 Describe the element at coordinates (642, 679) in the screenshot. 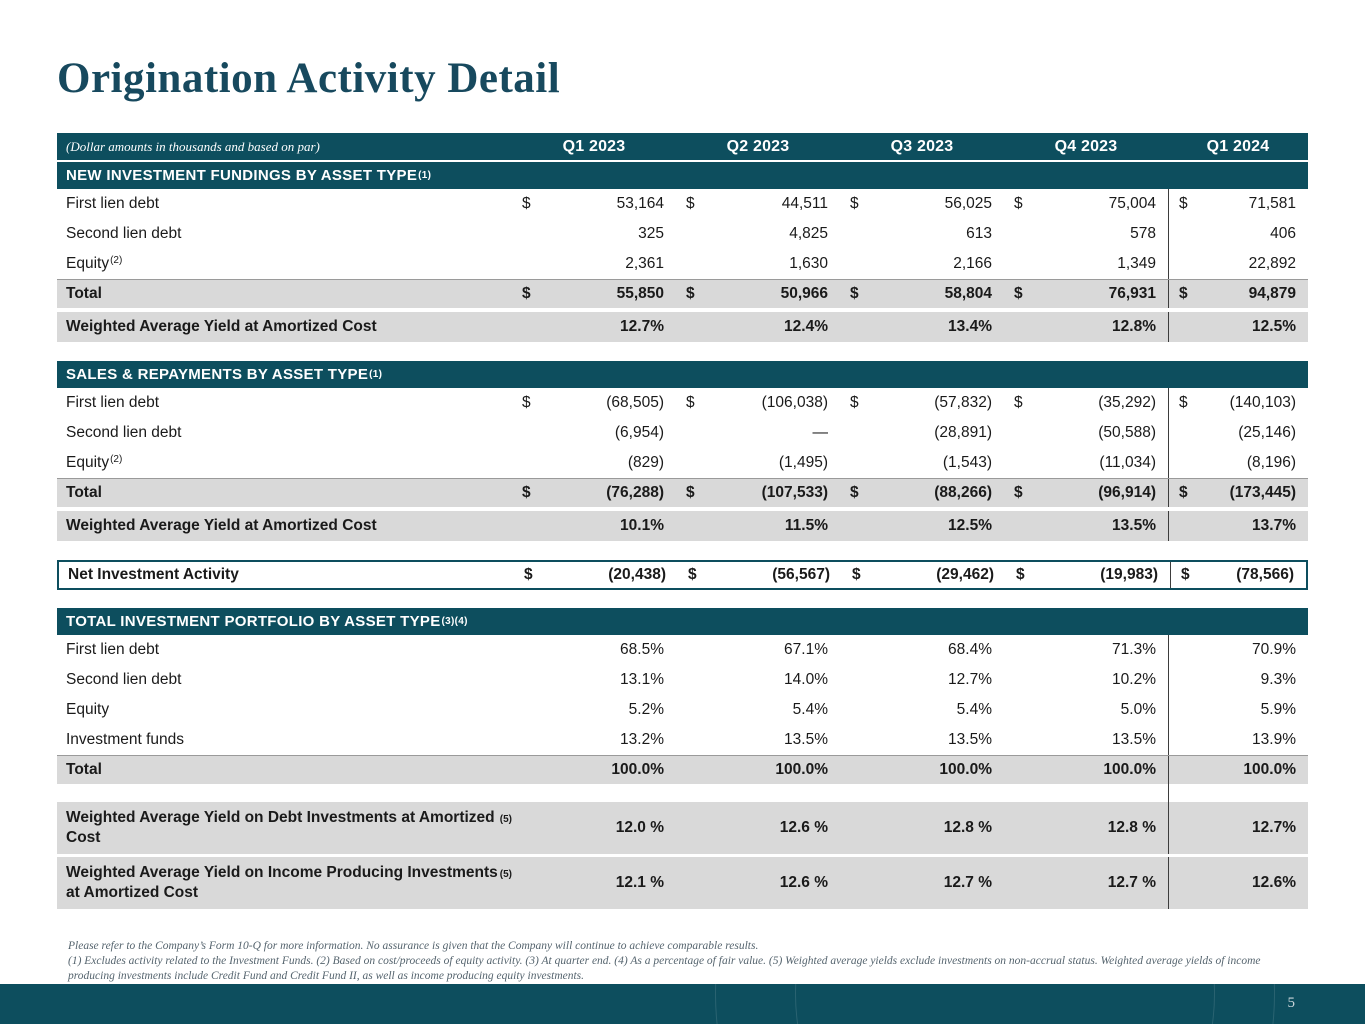

I see `value-cell: 13.1%` at that location.